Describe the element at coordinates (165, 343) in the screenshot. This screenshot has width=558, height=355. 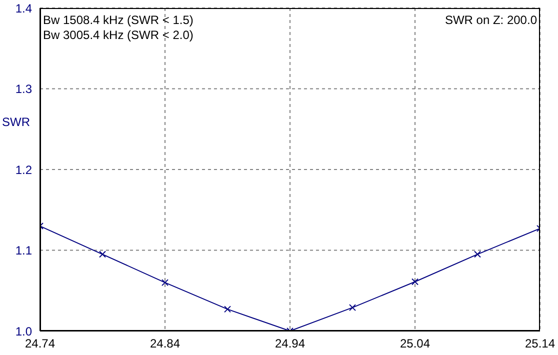
I see `x-tick-label: 24.84` at that location.